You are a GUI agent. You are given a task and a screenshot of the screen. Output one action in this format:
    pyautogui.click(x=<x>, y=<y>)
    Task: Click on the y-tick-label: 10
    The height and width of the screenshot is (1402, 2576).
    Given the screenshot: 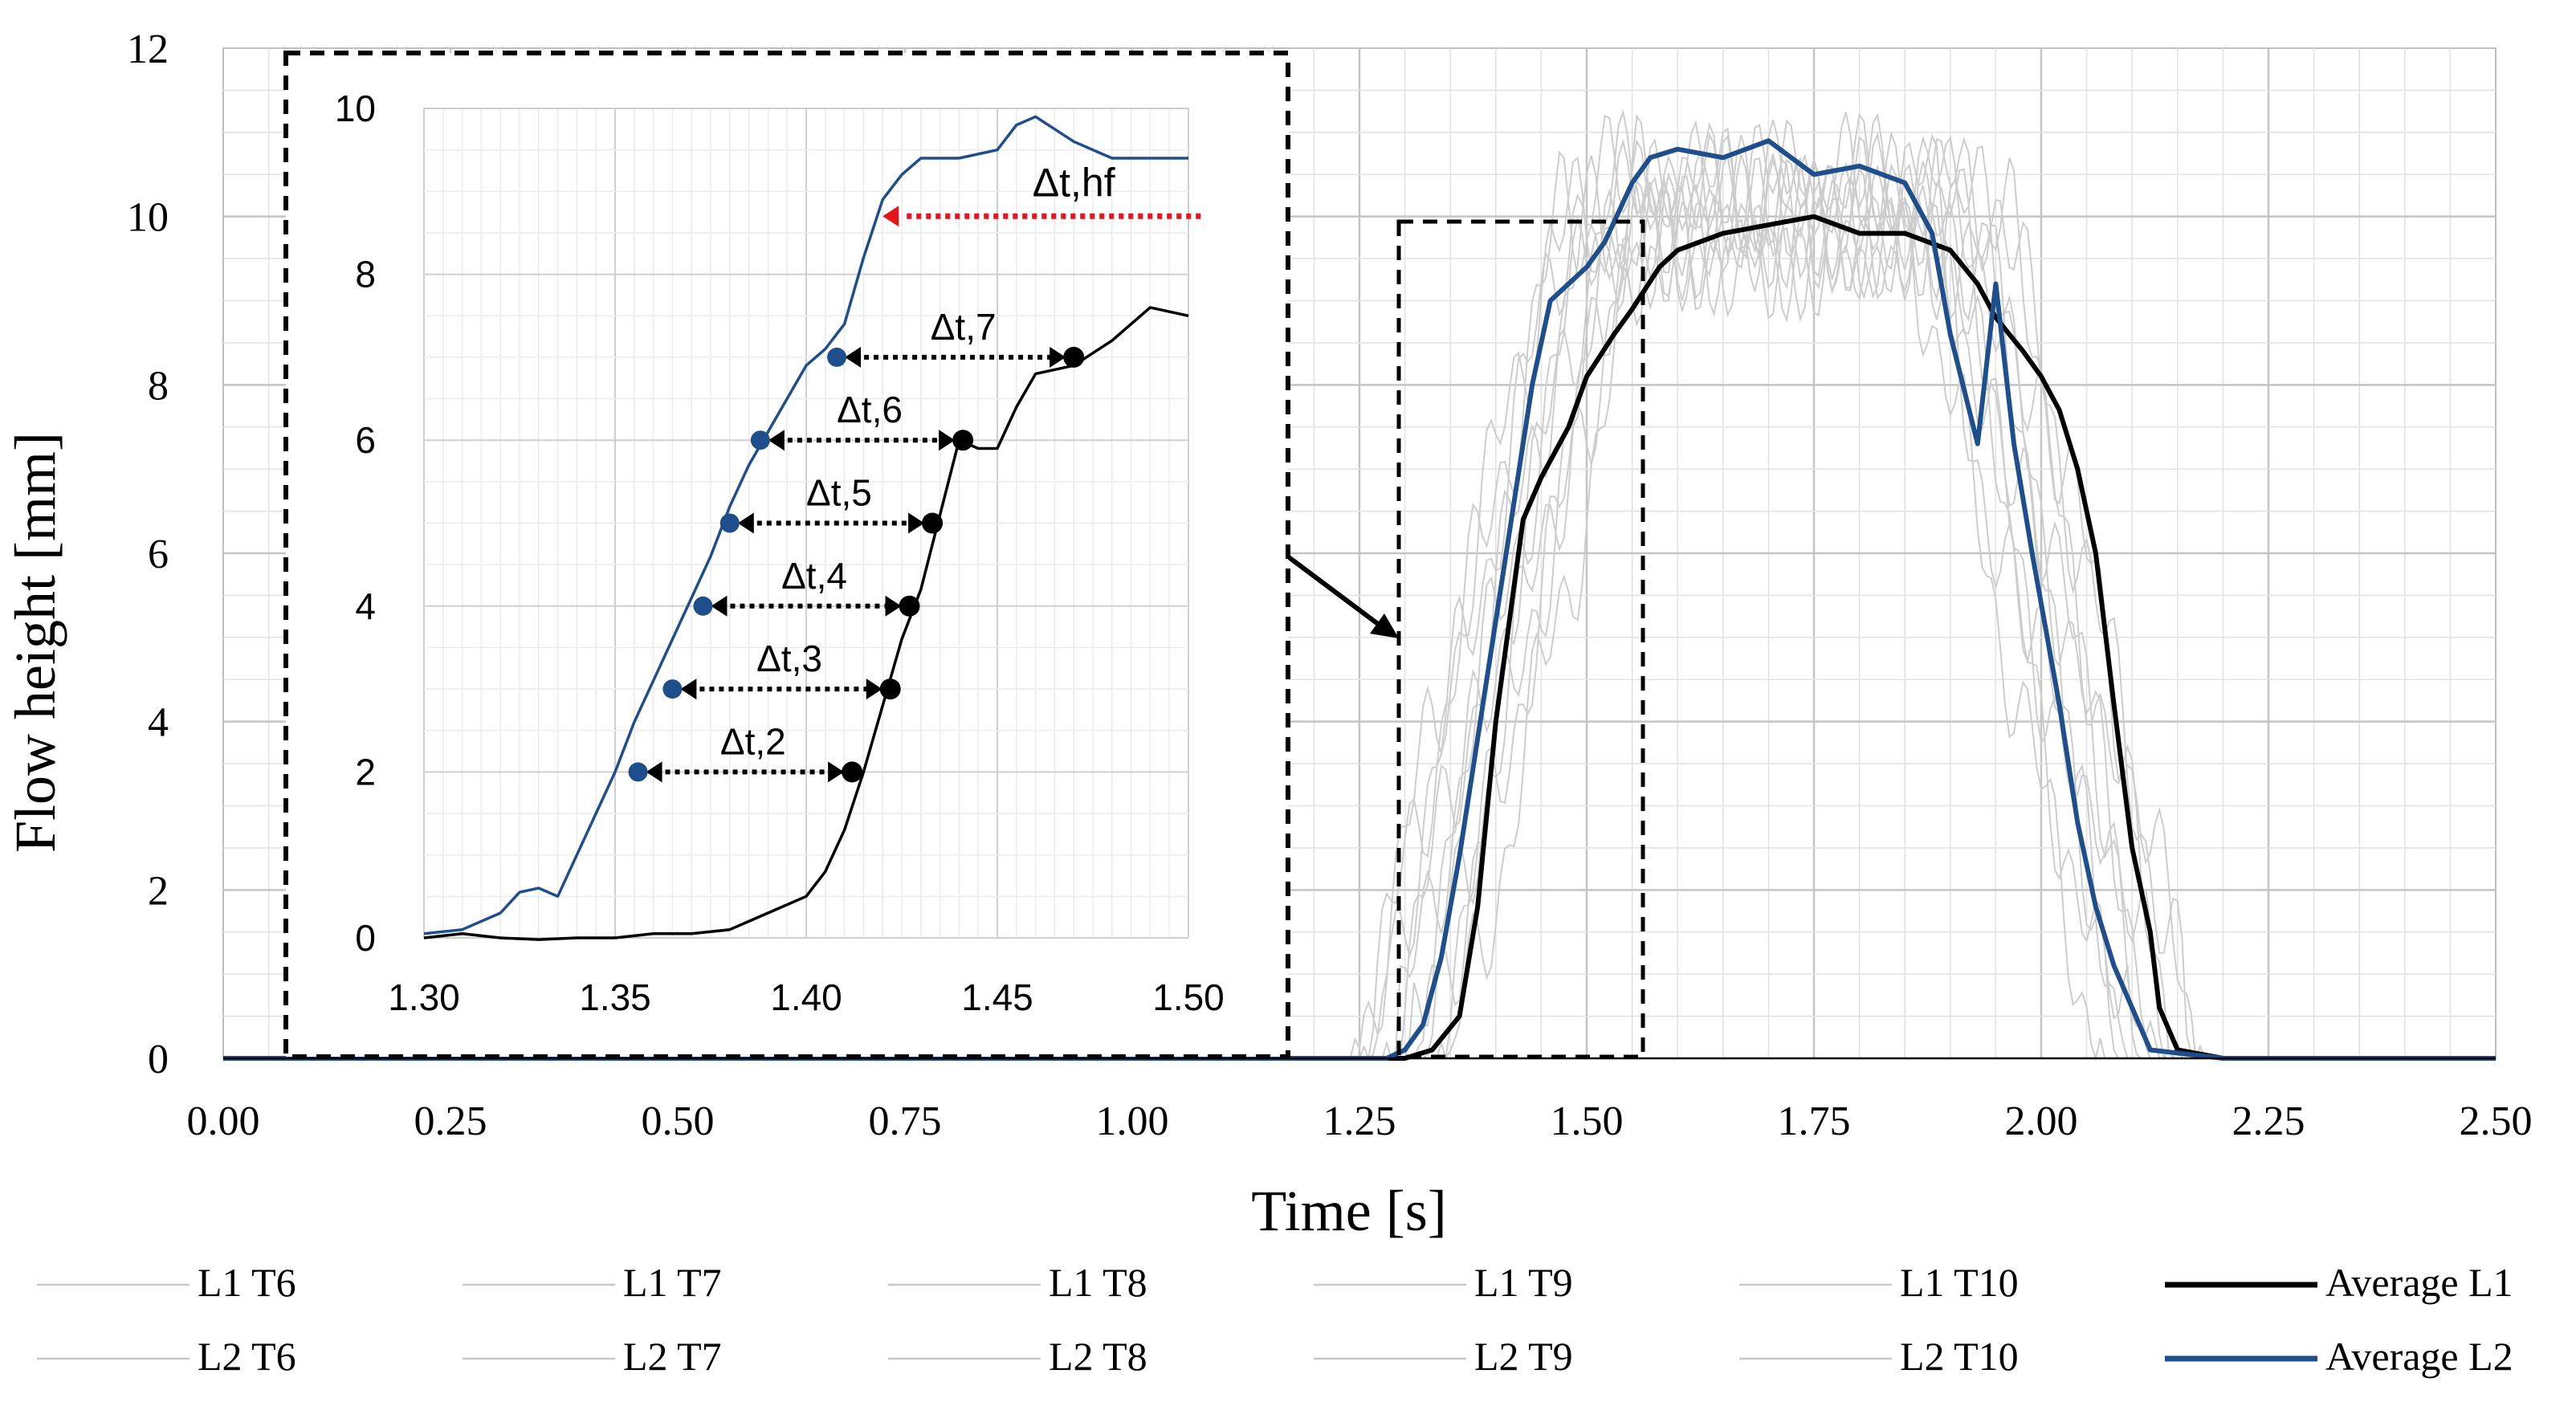 What is the action you would take?
    pyautogui.click(x=148, y=218)
    